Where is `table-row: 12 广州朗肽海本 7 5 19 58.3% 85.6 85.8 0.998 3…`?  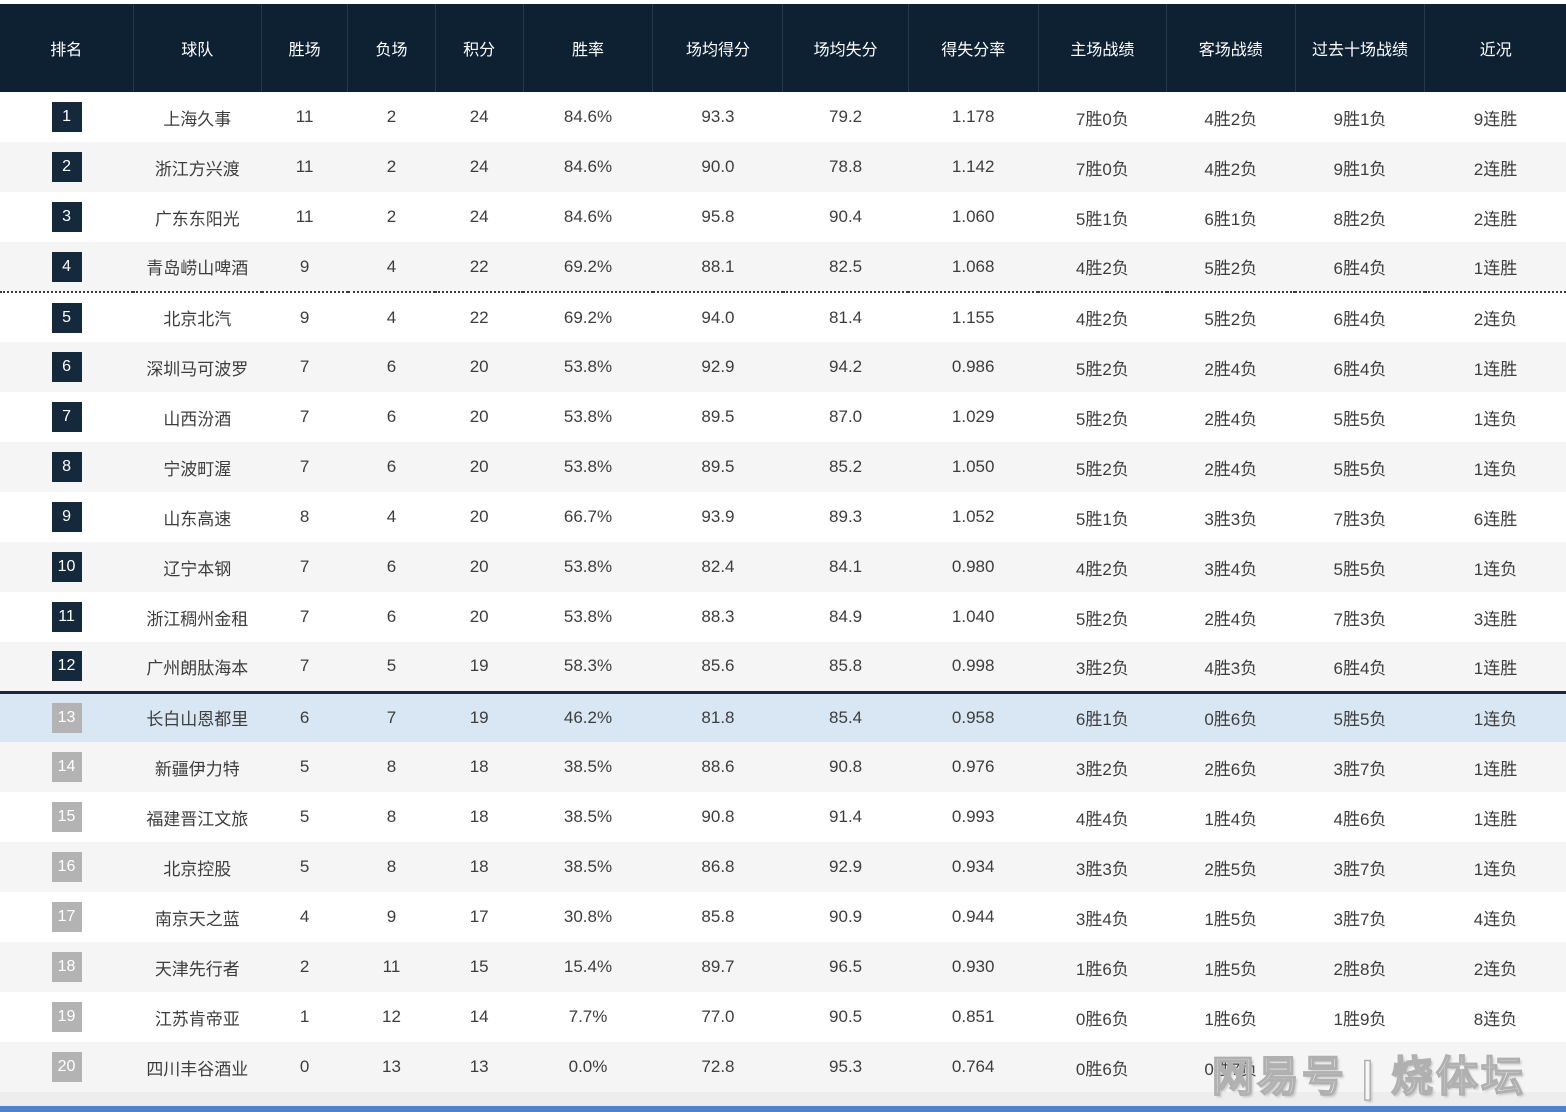 table-row: 12 广州朗肽海本 7 5 19 58.3% 85.6 85.8 0.998 3… is located at coordinates (783, 668).